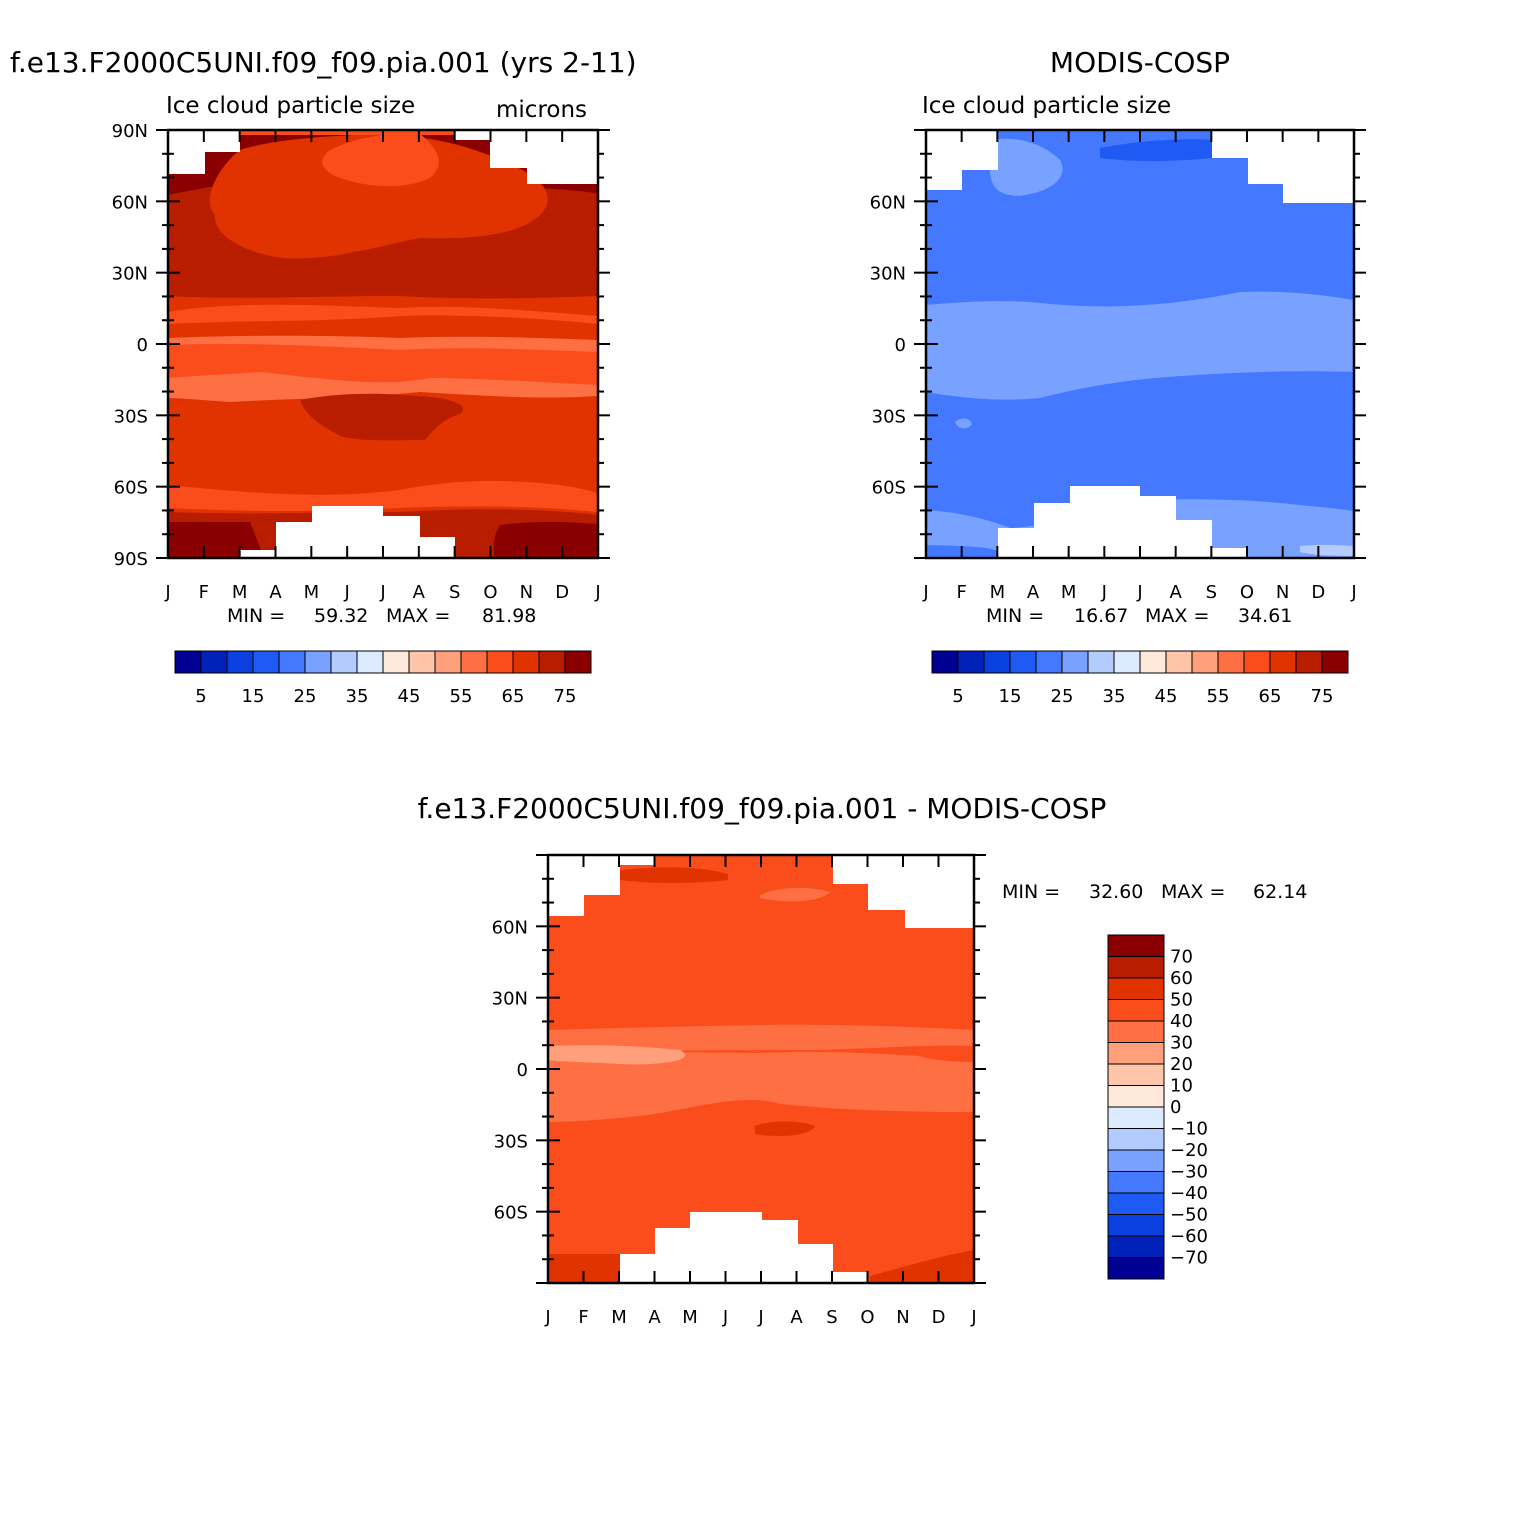 The width and height of the screenshot is (1524, 1524). I want to click on diff-colorbar-label: 30, so click(1181, 1043).